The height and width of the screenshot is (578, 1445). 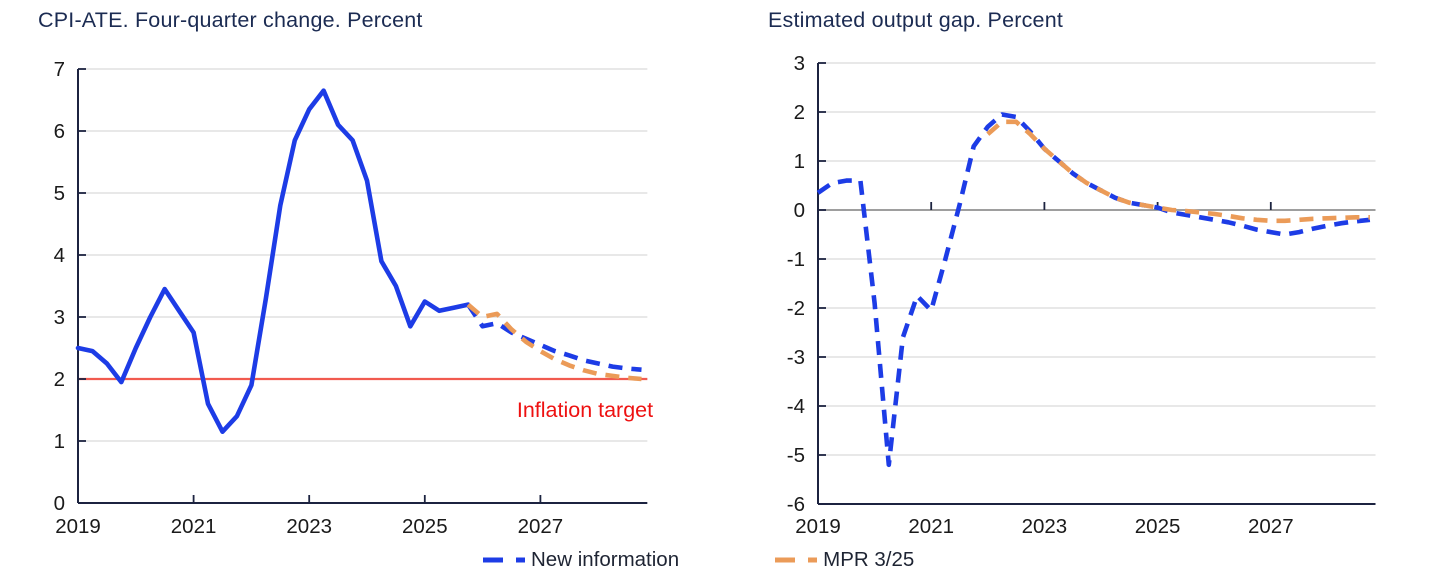 I want to click on legend-item-mpr: MPR 3/25, so click(x=844, y=560).